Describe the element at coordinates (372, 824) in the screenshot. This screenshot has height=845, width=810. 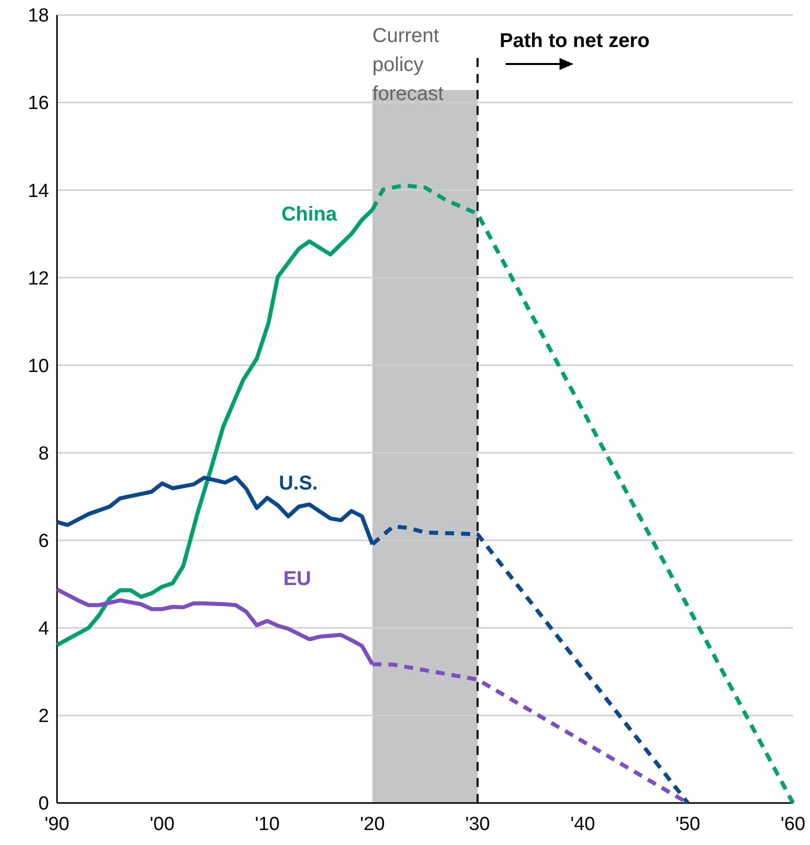
I see `x-tick-label: '20` at that location.